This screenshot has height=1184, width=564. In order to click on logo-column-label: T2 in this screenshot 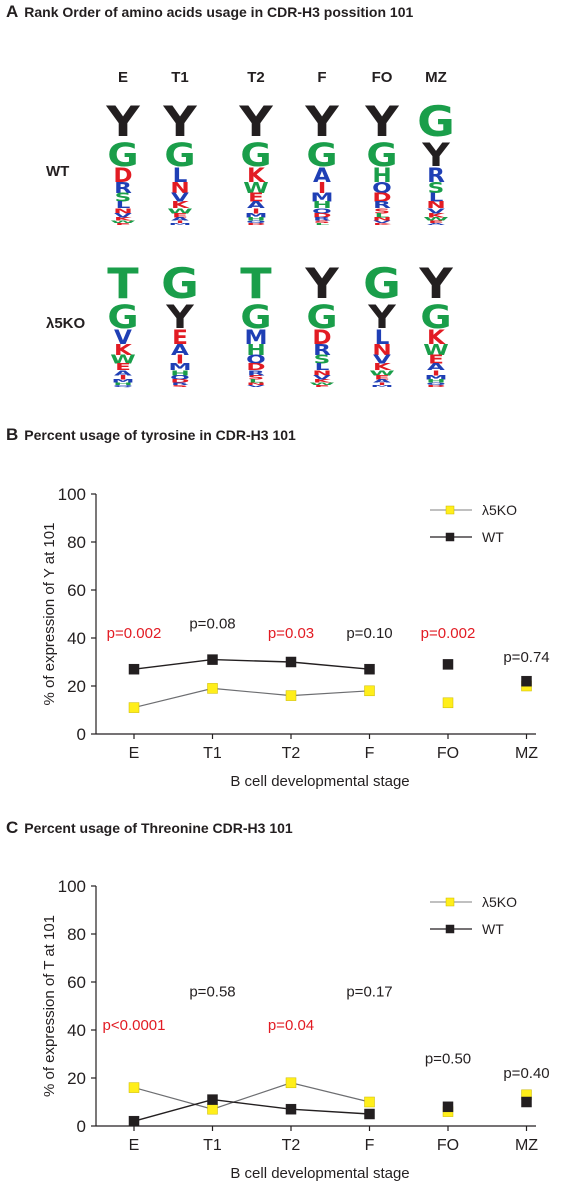, I will do `click(256, 77)`.